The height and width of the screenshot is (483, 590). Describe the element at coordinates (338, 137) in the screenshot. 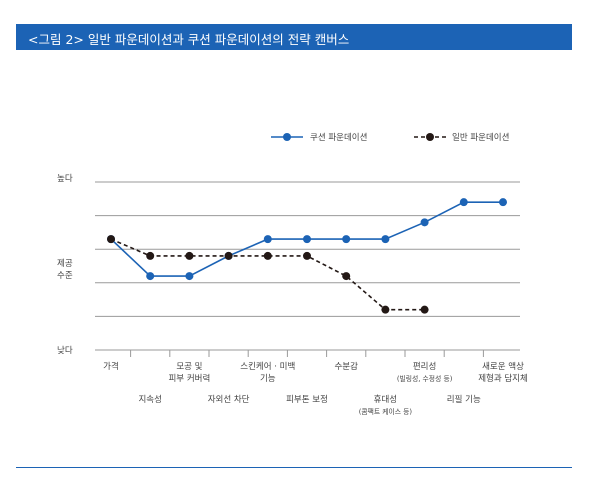

I see `legend-label-1: 쿠션 파운데이션` at that location.